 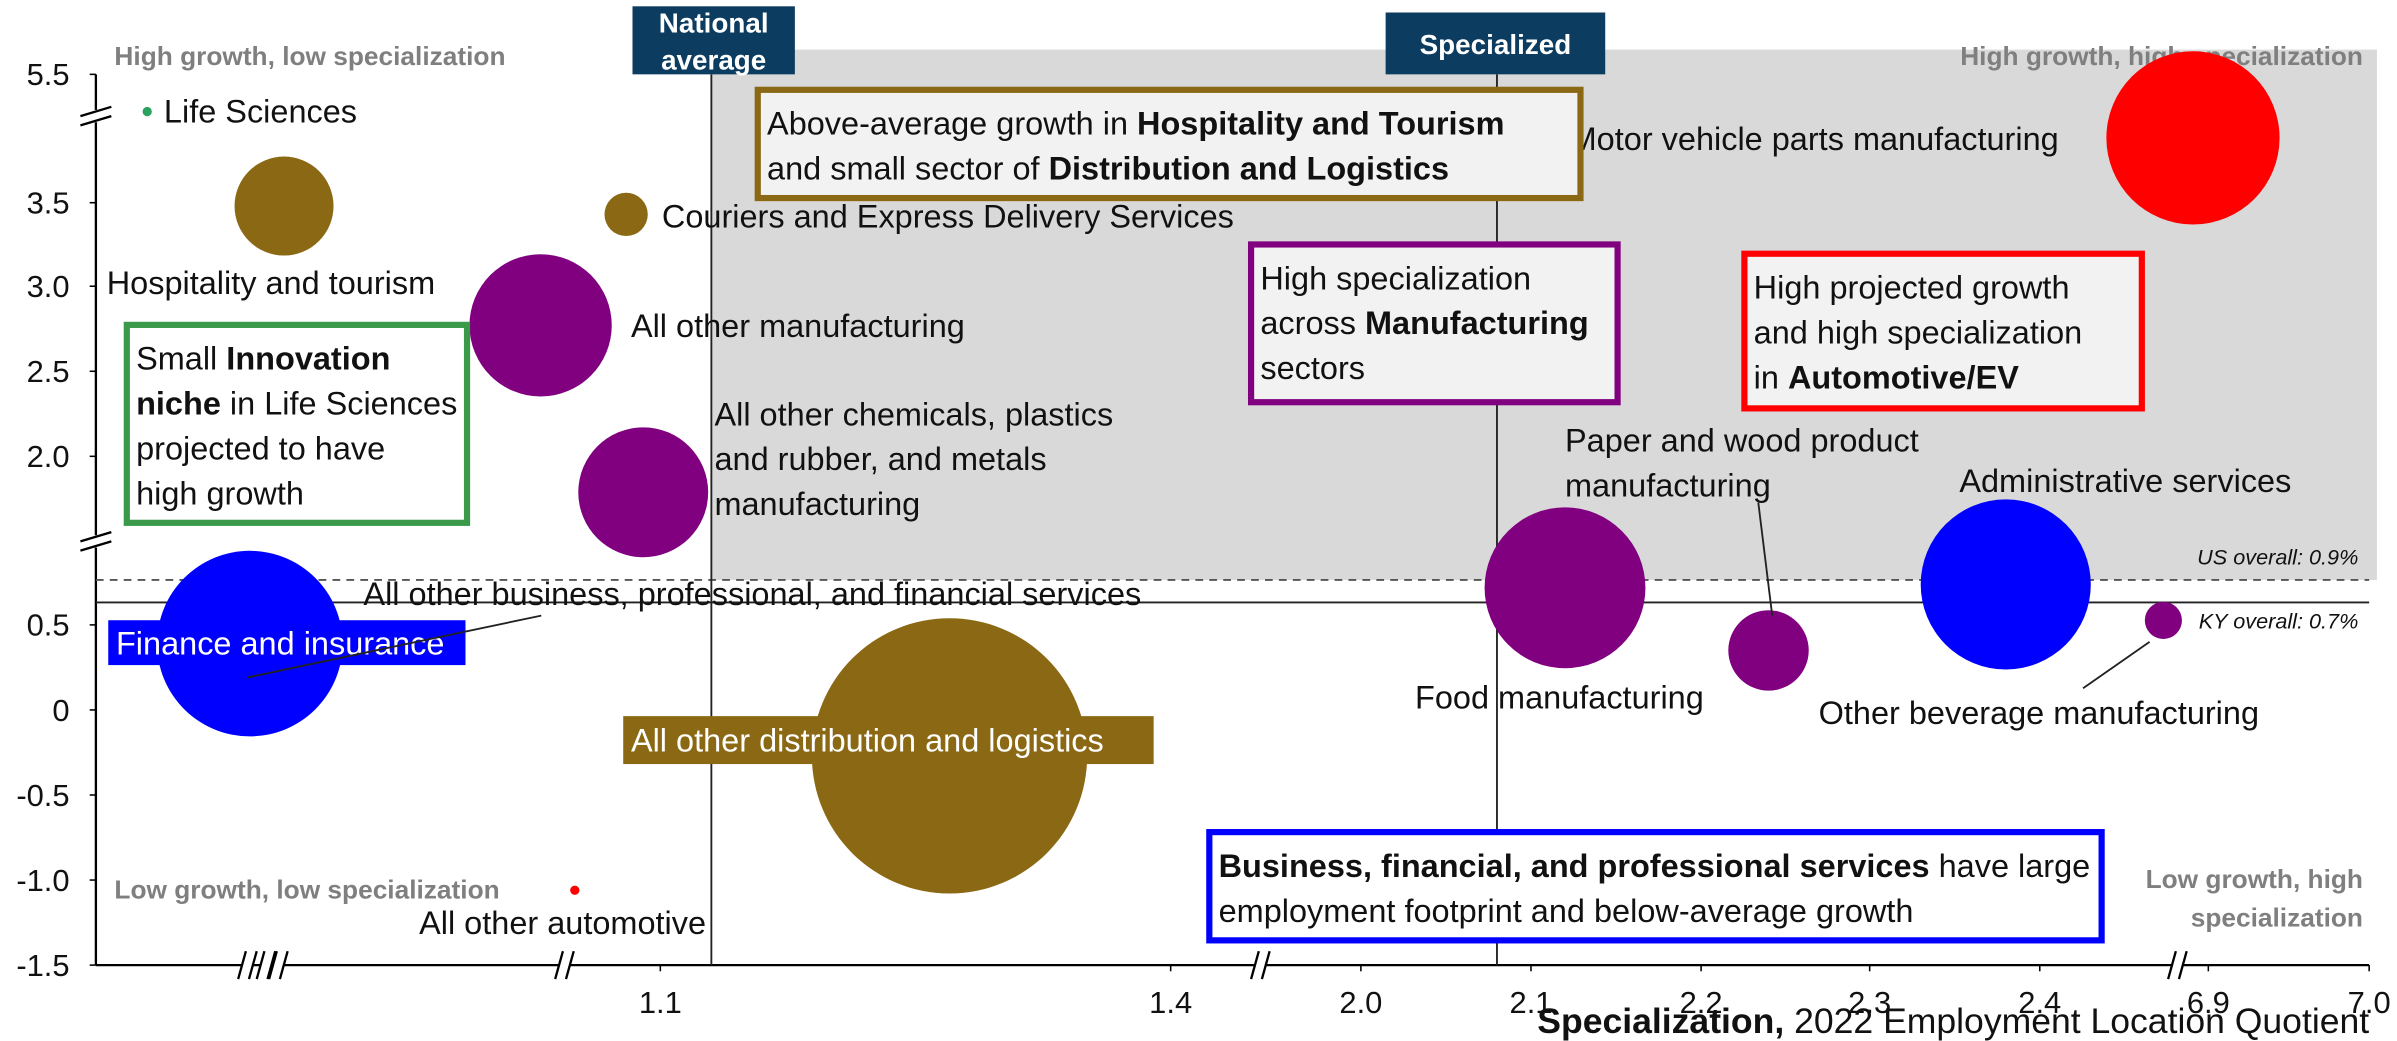 What do you see at coordinates (339, 404) in the screenshot?
I see `callout-run: in Life Sciences` at bounding box center [339, 404].